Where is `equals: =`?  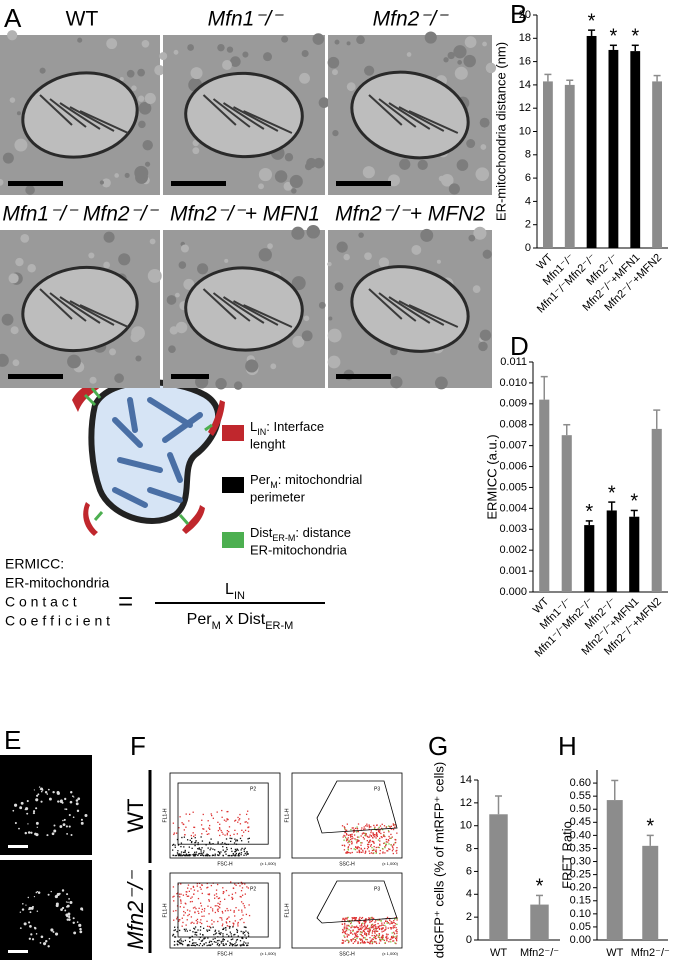
equals: = is located at coordinates (125, 601).